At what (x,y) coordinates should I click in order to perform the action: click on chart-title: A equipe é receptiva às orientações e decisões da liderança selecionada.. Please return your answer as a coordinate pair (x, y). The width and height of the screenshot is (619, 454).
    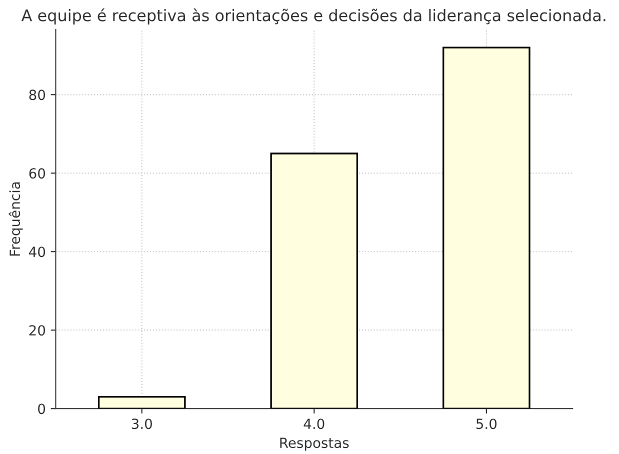
    Looking at the image, I should click on (313, 16).